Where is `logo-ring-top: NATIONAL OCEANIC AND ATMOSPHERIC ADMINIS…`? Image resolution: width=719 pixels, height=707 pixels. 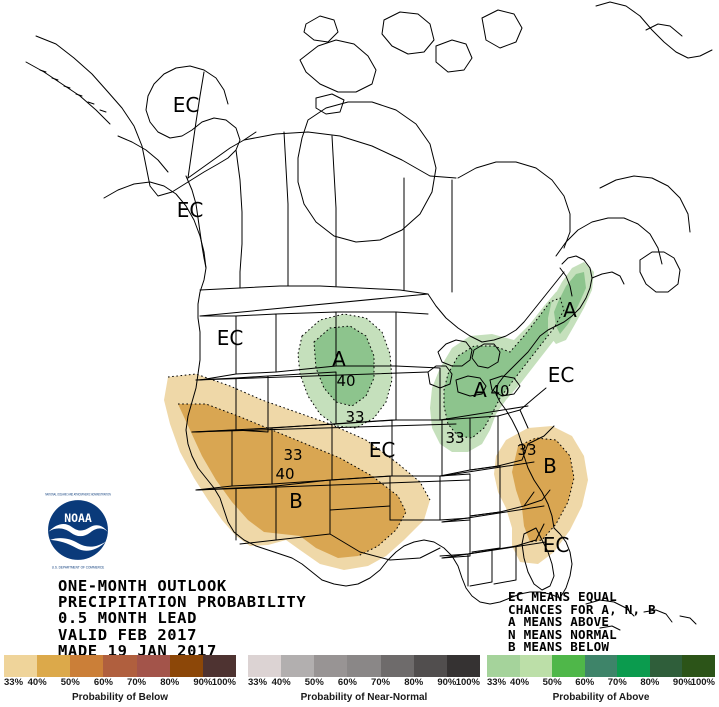
logo-ring-top: NATIONAL OCEANIC AND ATMOSPHERIC ADMINIS… is located at coordinates (78, 495).